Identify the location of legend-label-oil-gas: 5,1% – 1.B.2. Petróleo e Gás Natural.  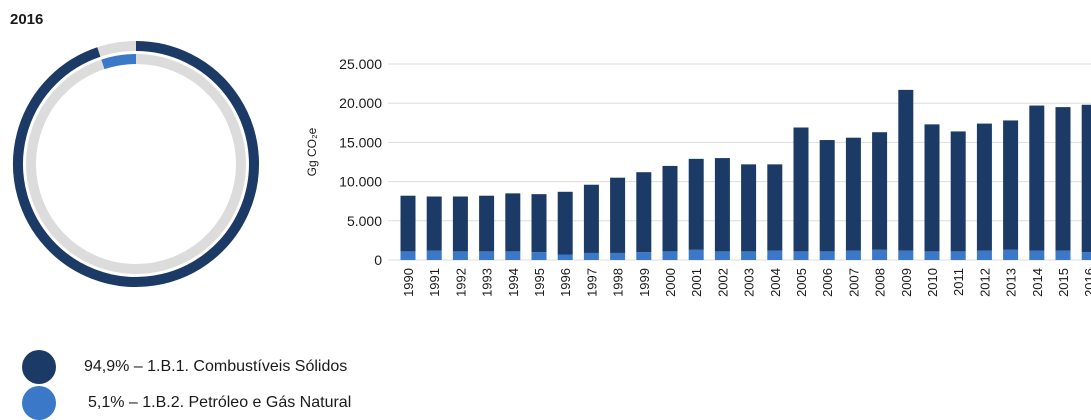
(220, 402).